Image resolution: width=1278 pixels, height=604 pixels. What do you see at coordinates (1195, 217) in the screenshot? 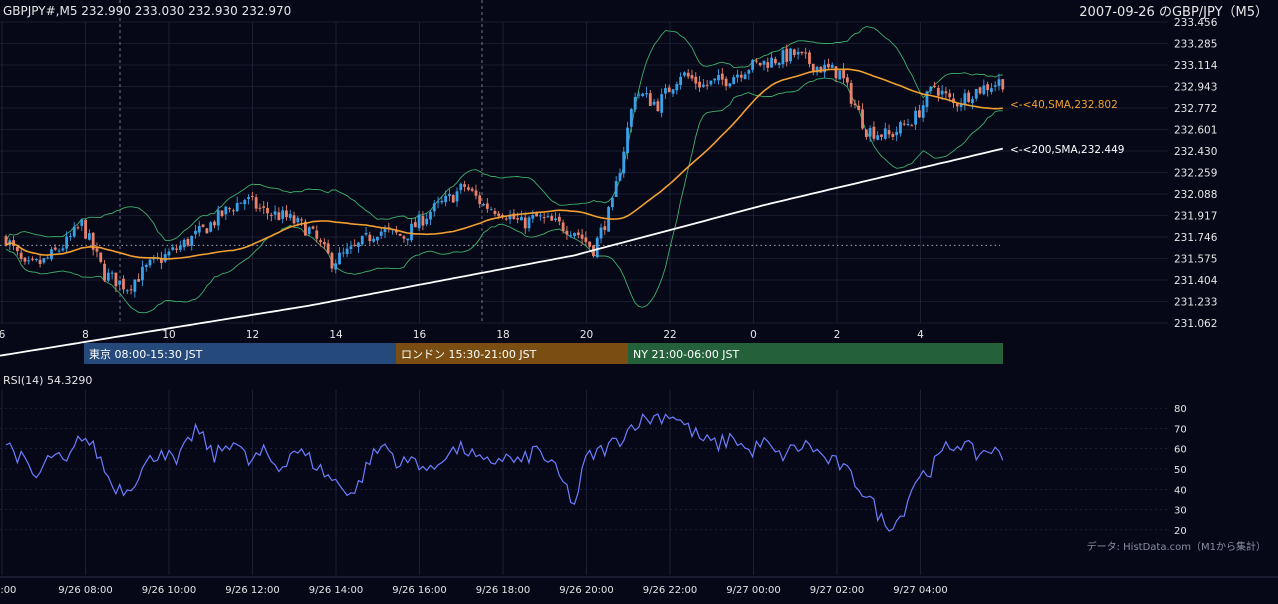
I see `price-tick-label: 231.917` at bounding box center [1195, 217].